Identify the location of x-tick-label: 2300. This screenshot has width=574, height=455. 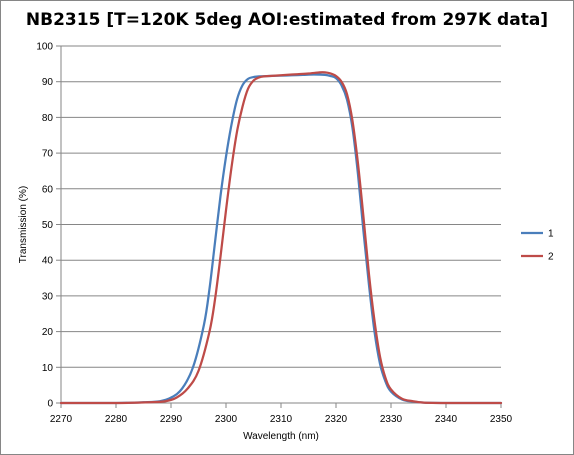
(226, 419).